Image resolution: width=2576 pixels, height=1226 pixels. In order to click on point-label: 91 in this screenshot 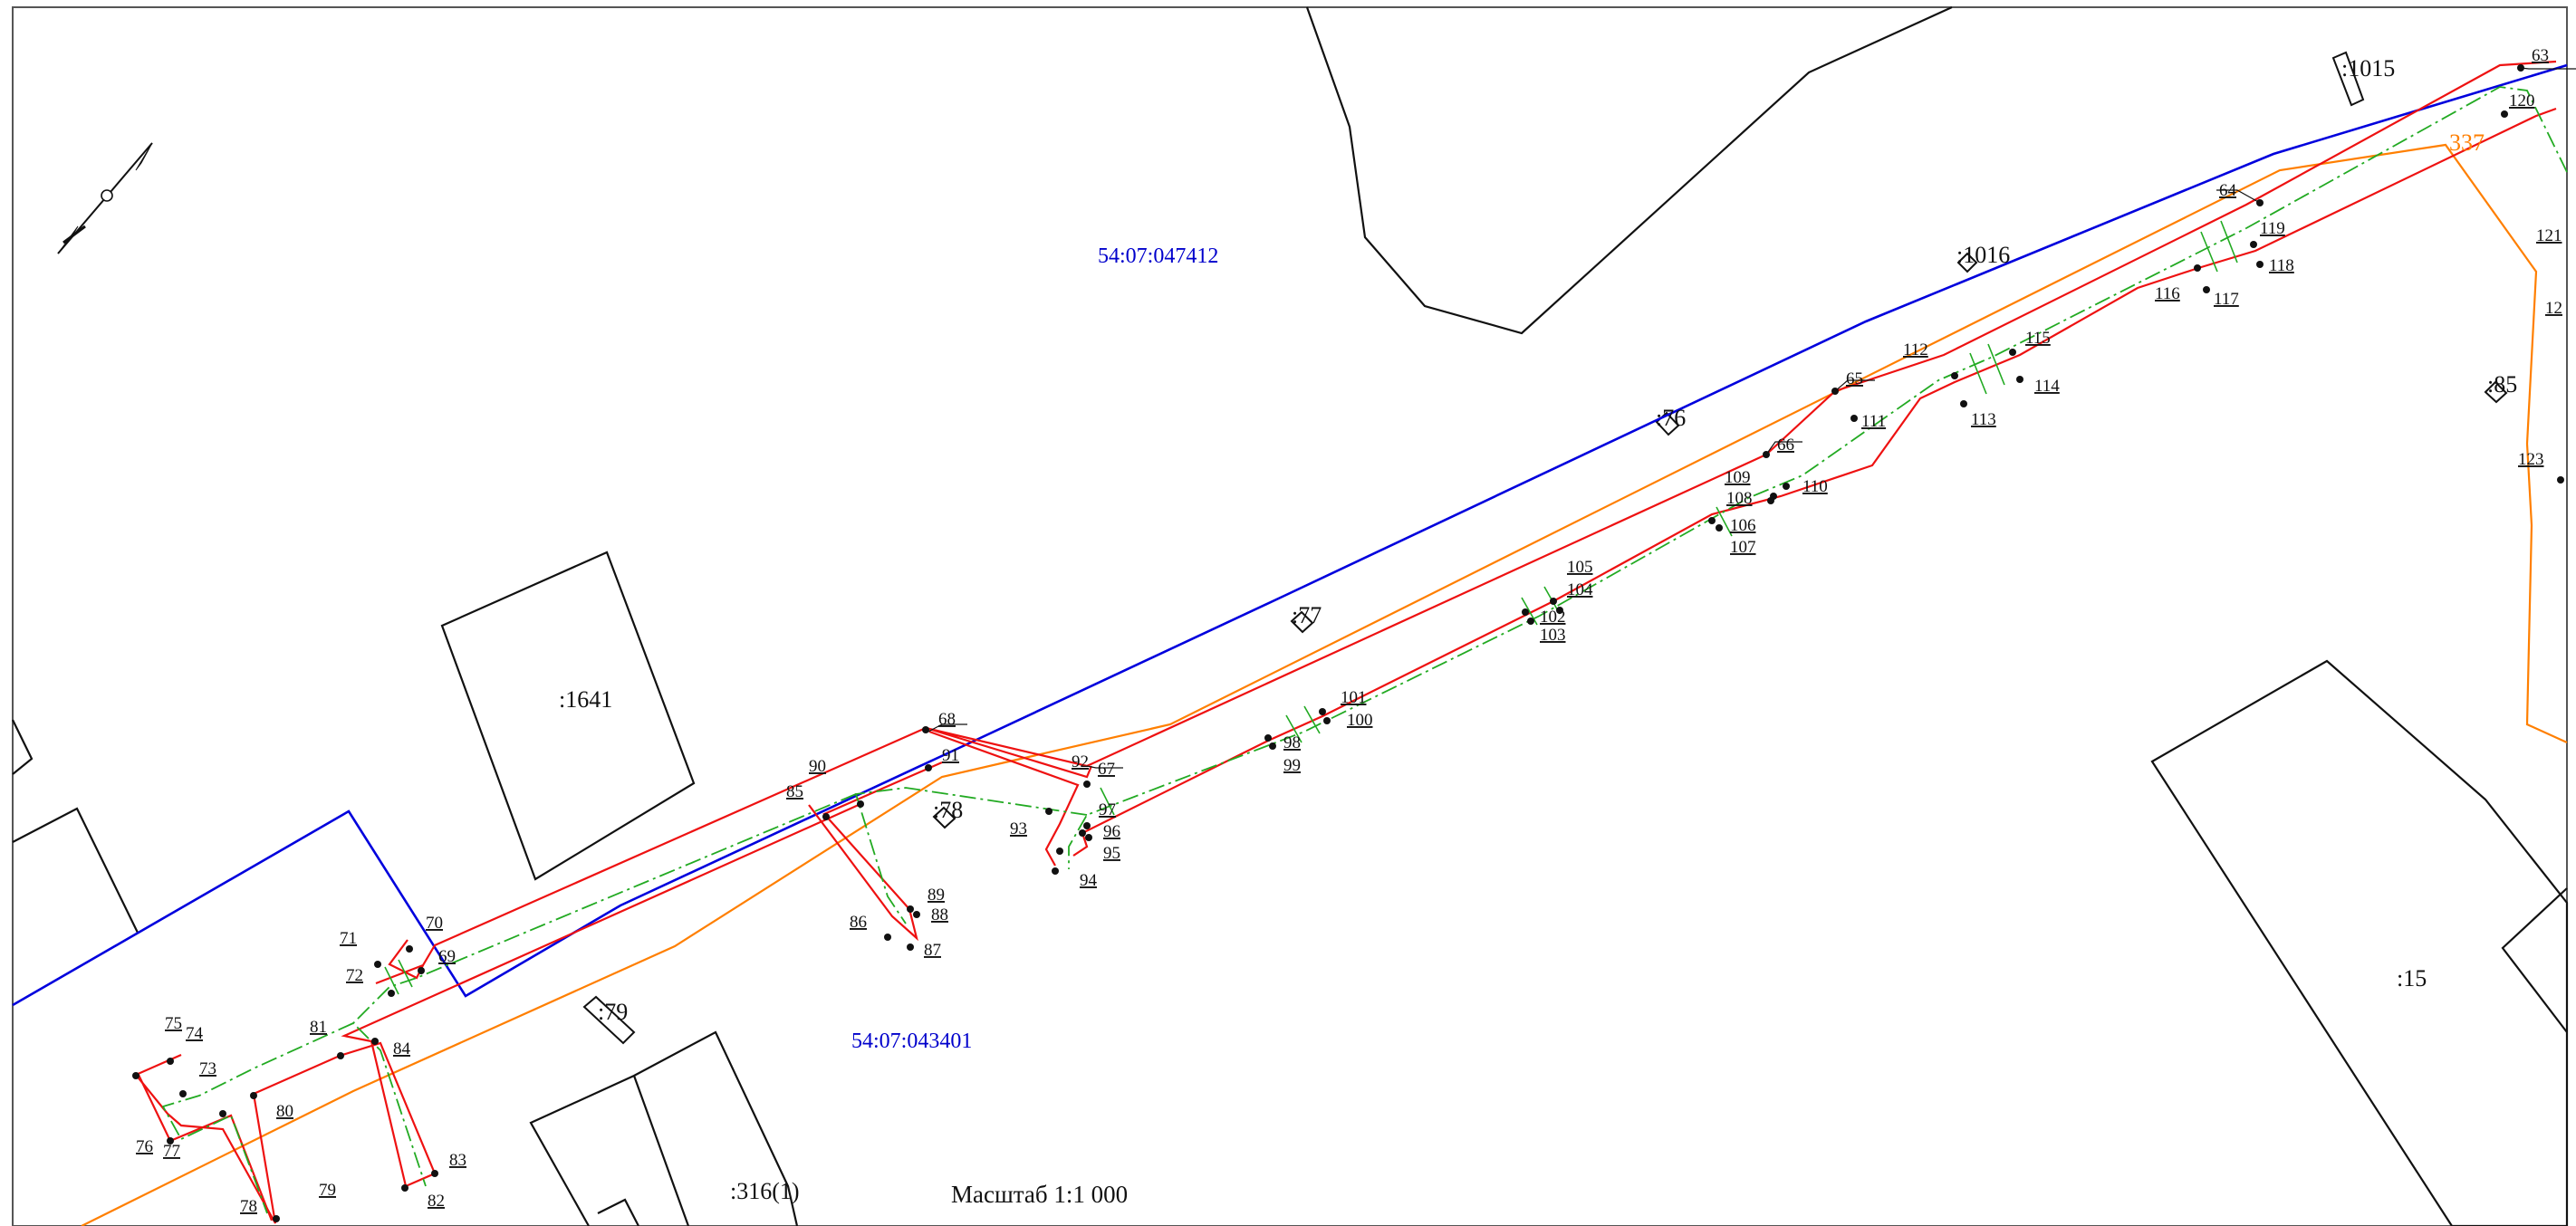, I will do `click(950, 756)`.